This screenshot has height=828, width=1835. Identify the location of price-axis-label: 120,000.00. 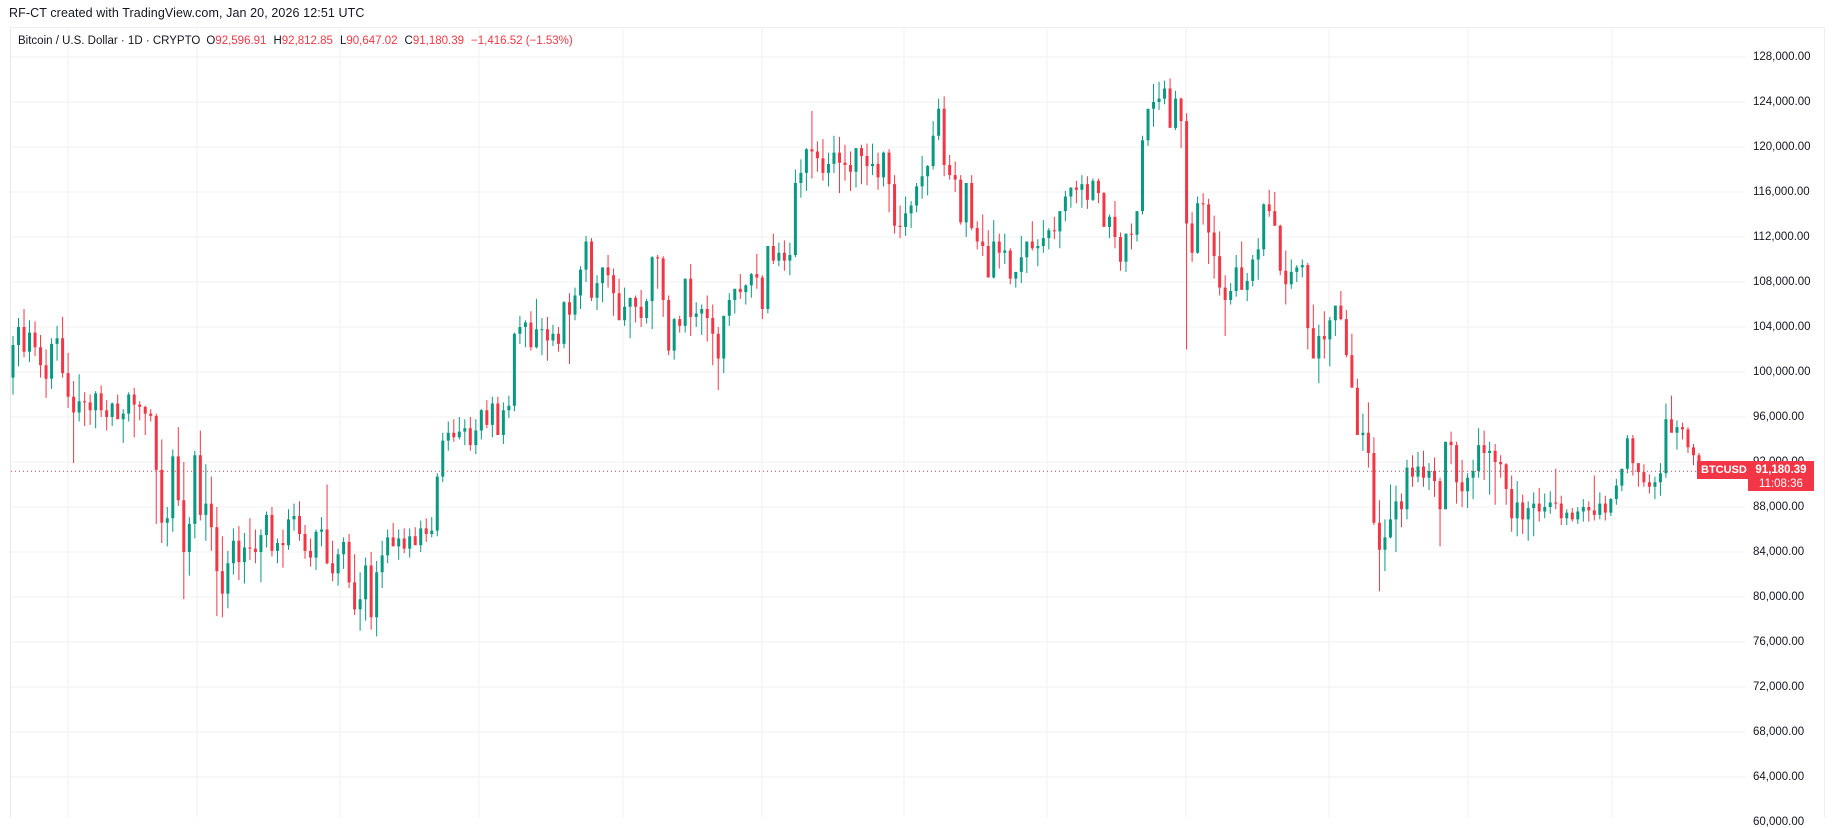
(1782, 147).